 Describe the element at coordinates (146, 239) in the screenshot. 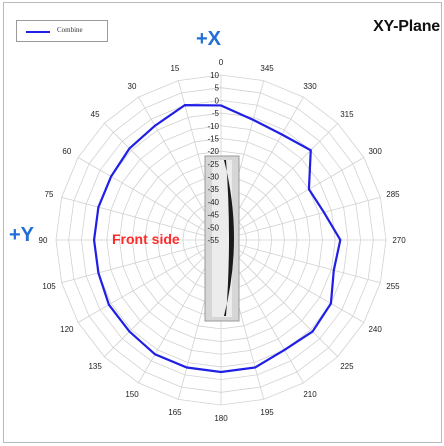

I see `front-side-label: Front side` at that location.